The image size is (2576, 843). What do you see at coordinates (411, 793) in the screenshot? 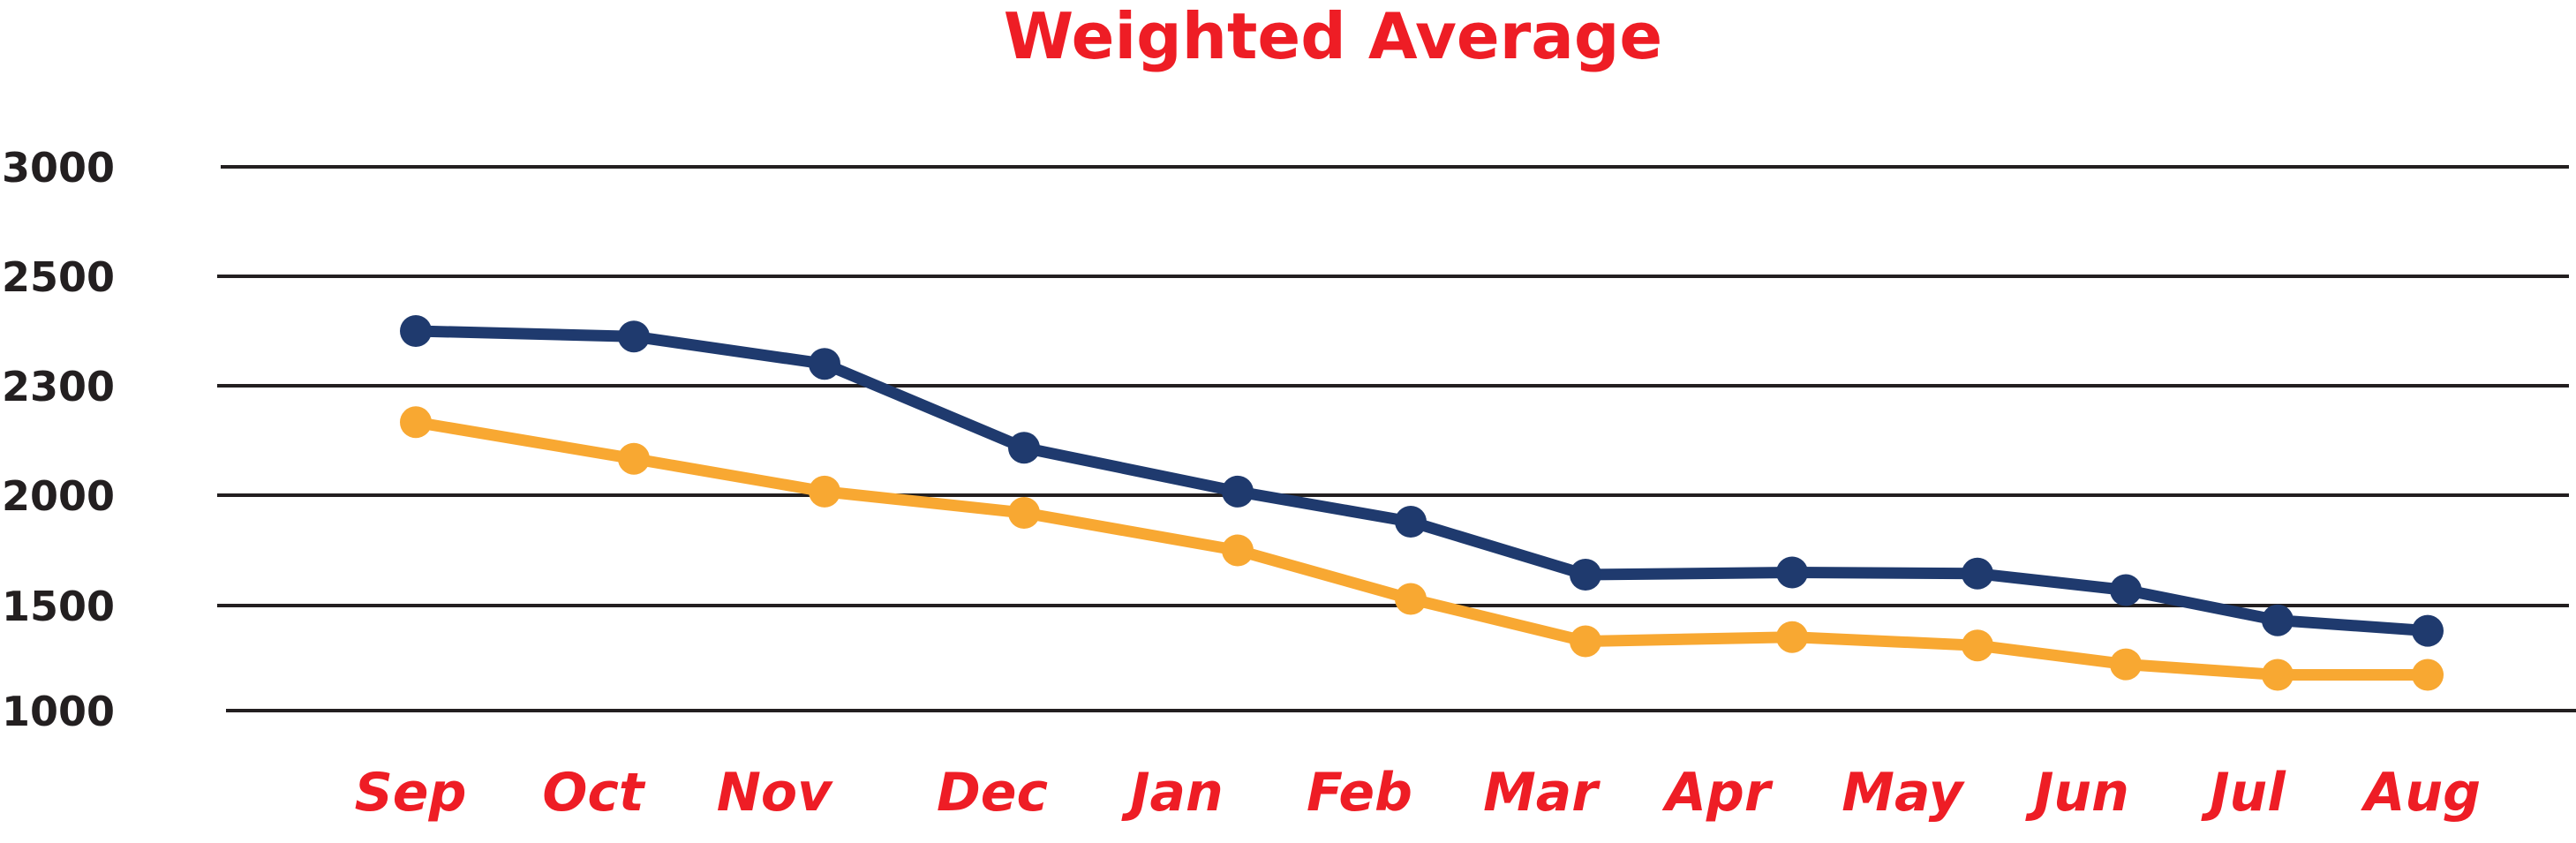
I see `x-tick-label: Sep` at bounding box center [411, 793].